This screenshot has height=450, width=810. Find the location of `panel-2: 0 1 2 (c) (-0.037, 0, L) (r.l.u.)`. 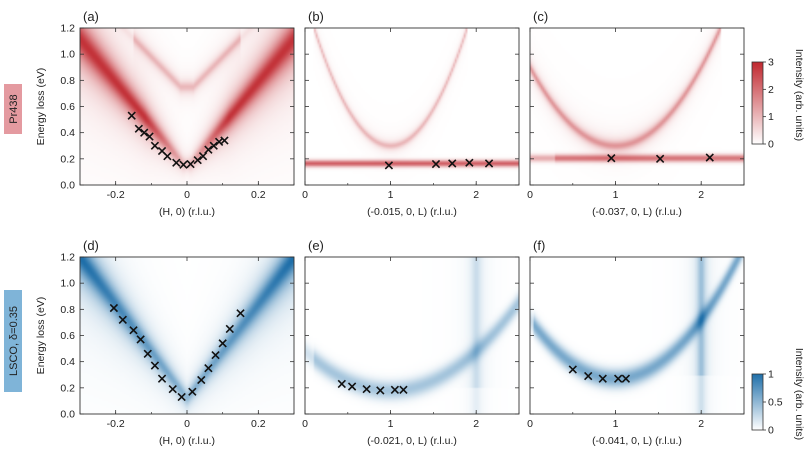

panel-2: 0 1 2 (c) (-0.037, 0, L) (r.l.u.) is located at coordinates (636, 113).